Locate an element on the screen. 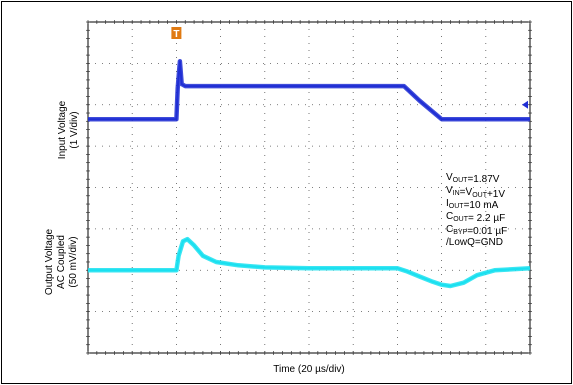 This screenshot has height=385, width=573. trigger-marker: T is located at coordinates (176, 33).